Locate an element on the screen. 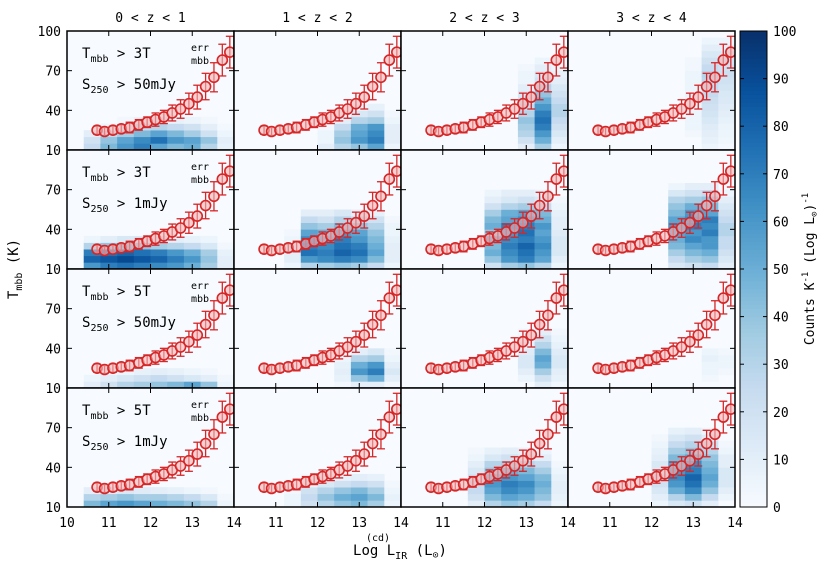 This screenshot has height=572, width=830. x-tick-label: 13 is located at coordinates (526, 523).